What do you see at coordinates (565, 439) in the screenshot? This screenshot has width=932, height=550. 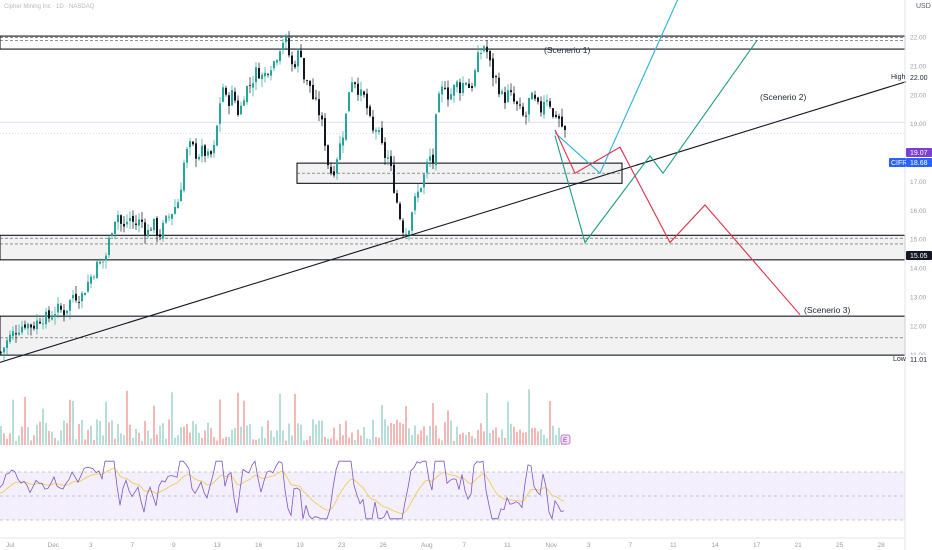 I see `earnings-marker: E` at bounding box center [565, 439].